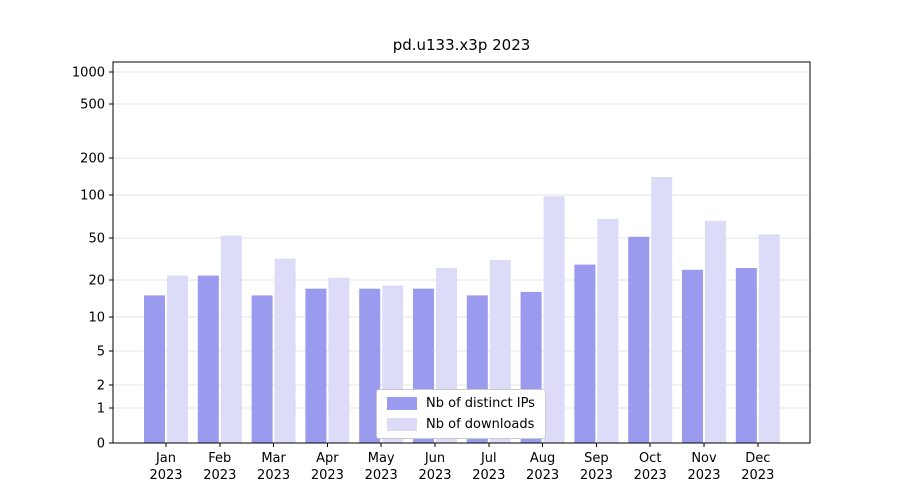  What do you see at coordinates (381, 475) in the screenshot?
I see `x-tick-year-label-may: 2023` at bounding box center [381, 475].